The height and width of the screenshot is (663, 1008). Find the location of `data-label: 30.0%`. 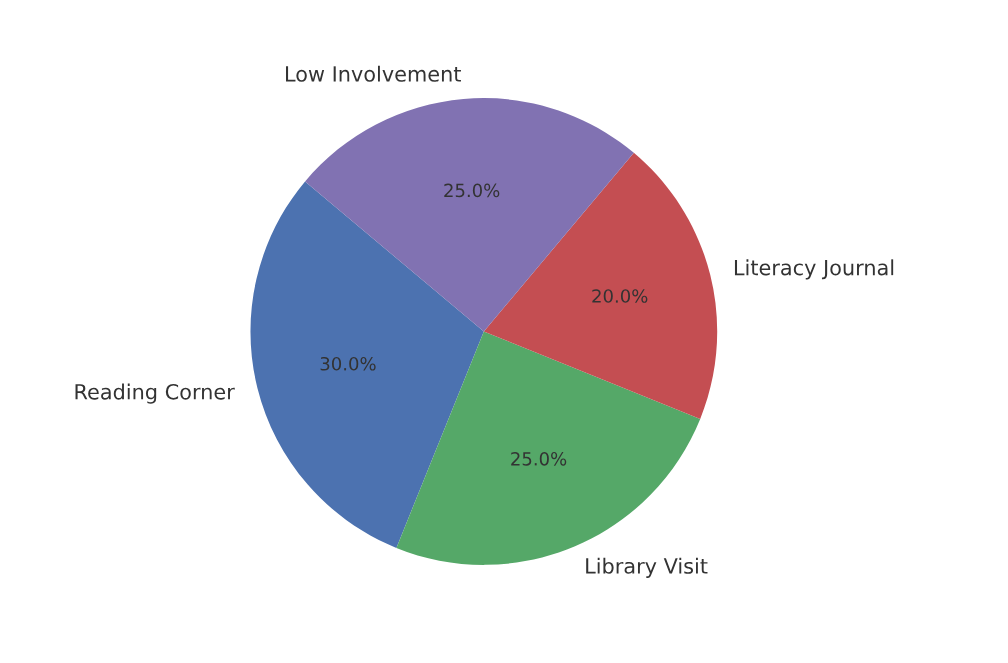

data-label: 30.0% is located at coordinates (348, 363).